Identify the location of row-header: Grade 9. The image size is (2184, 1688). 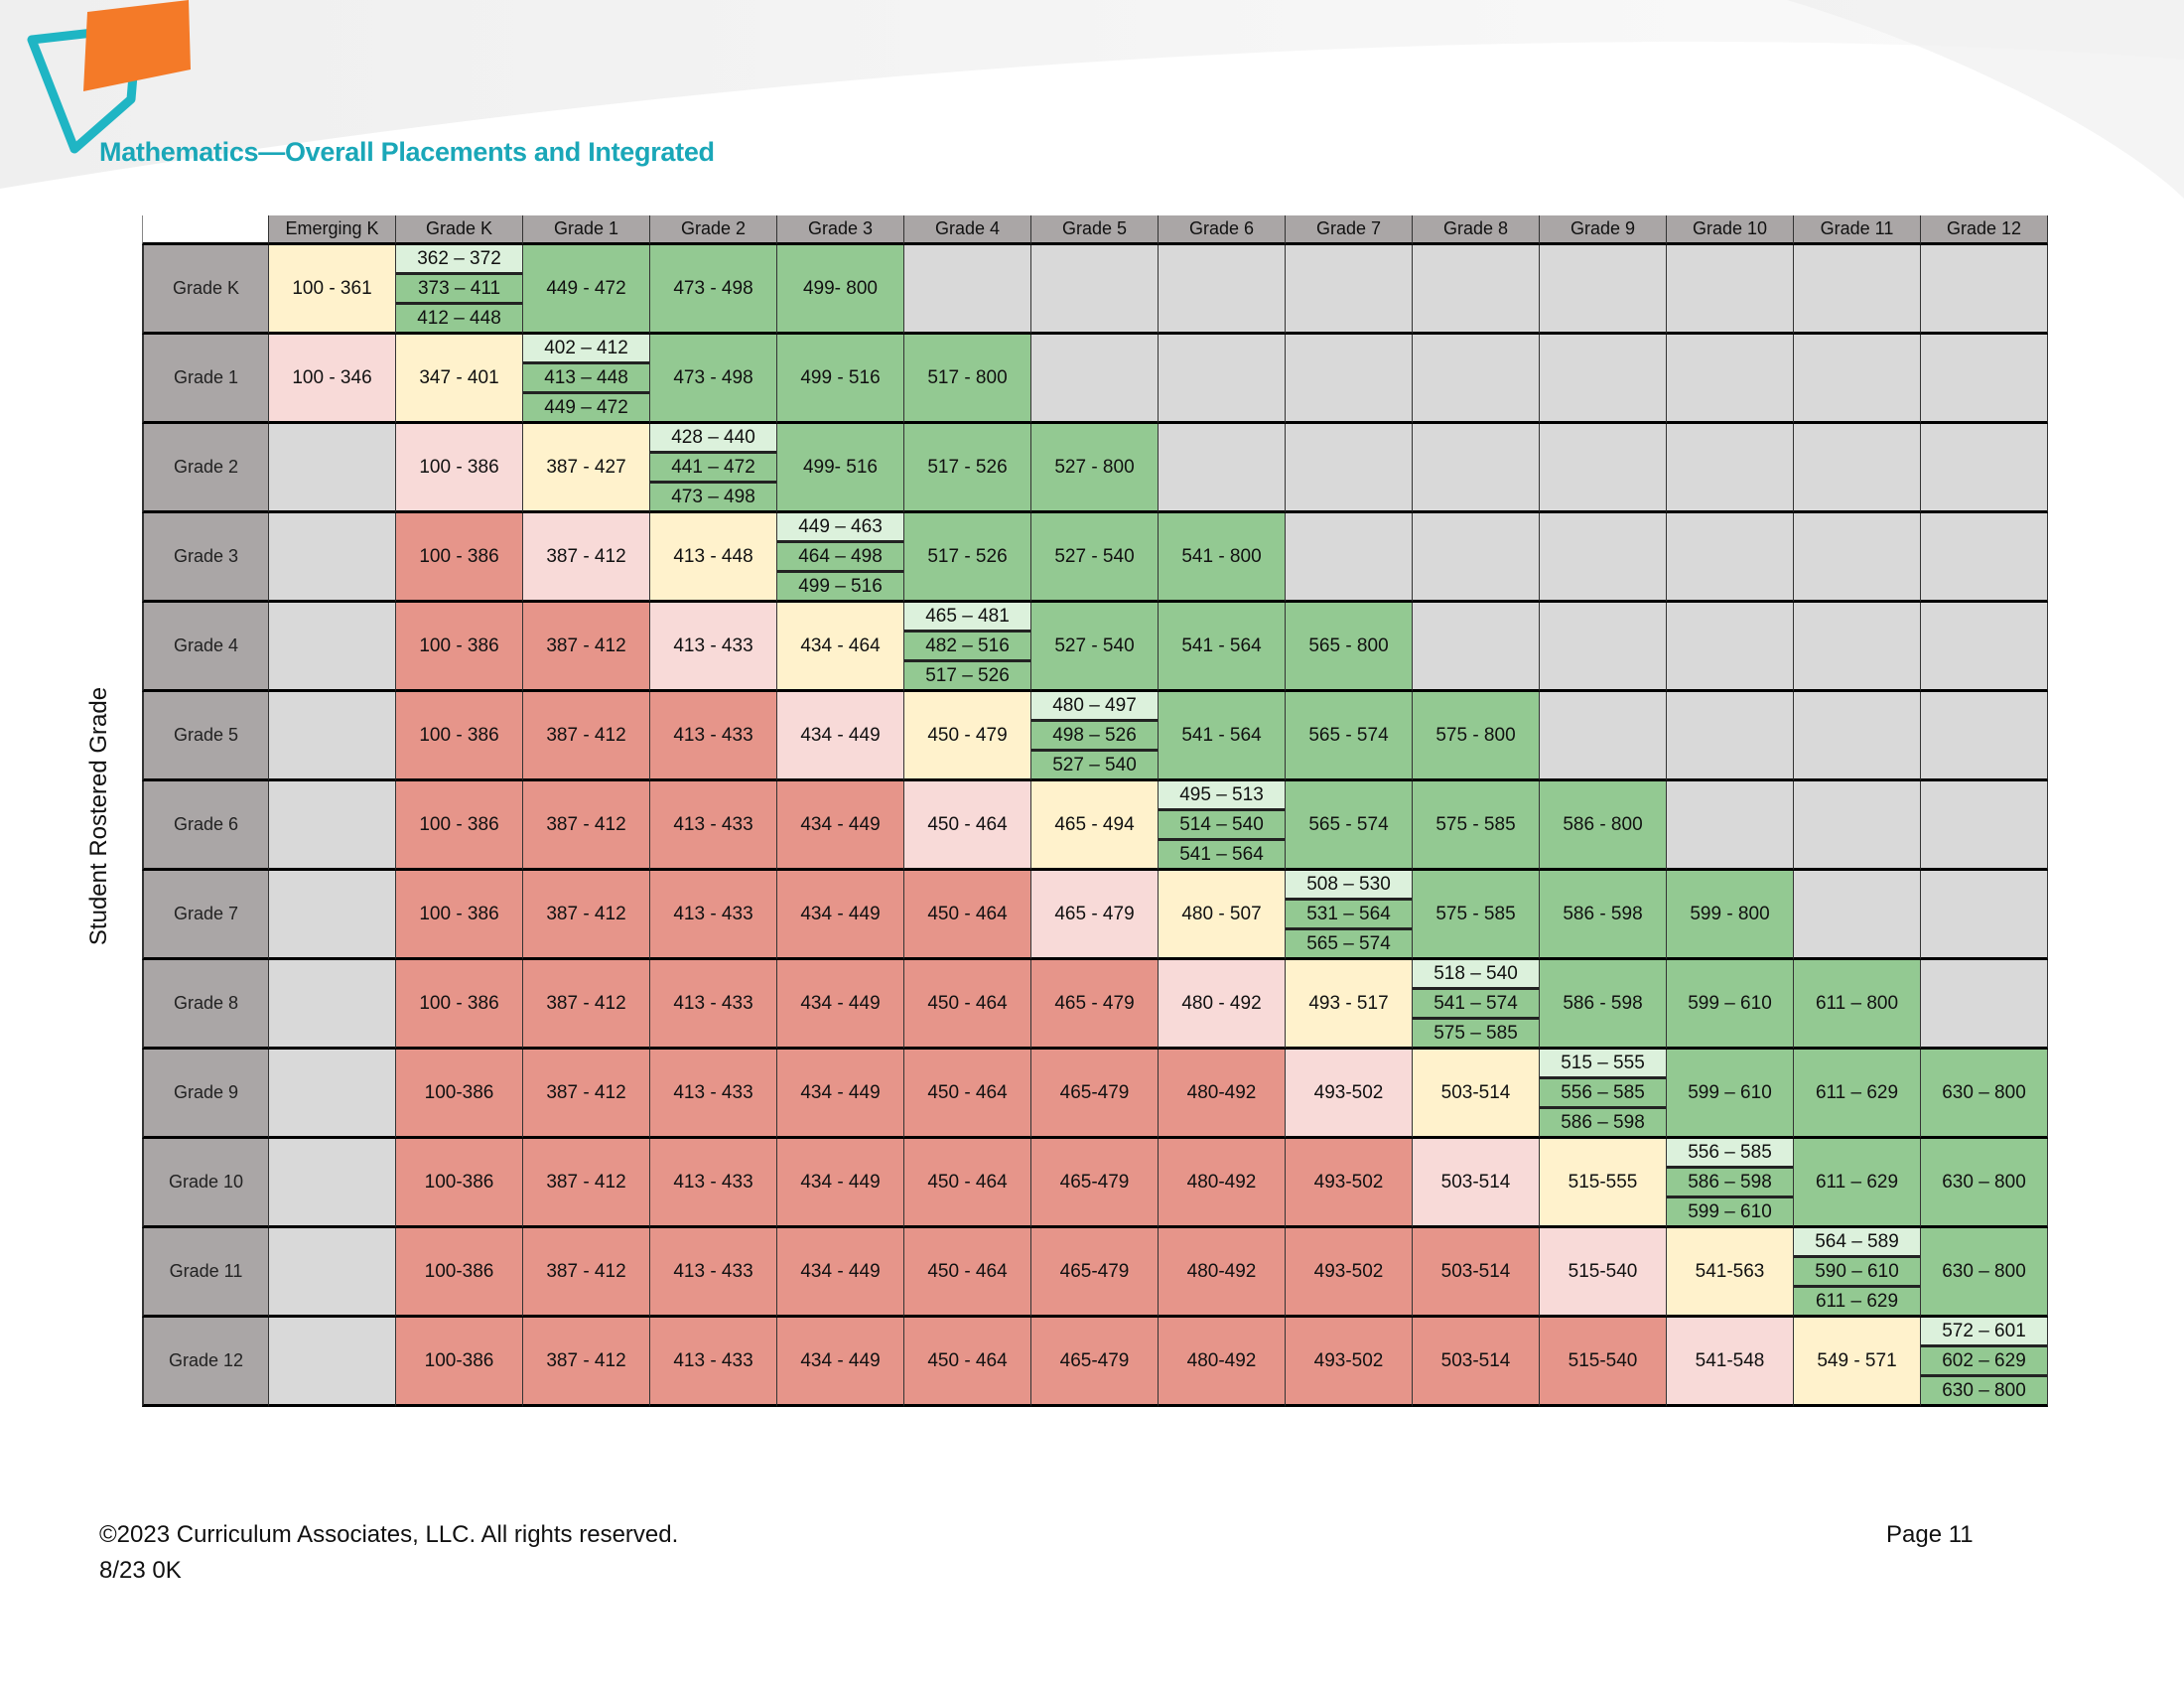
(205, 1094).